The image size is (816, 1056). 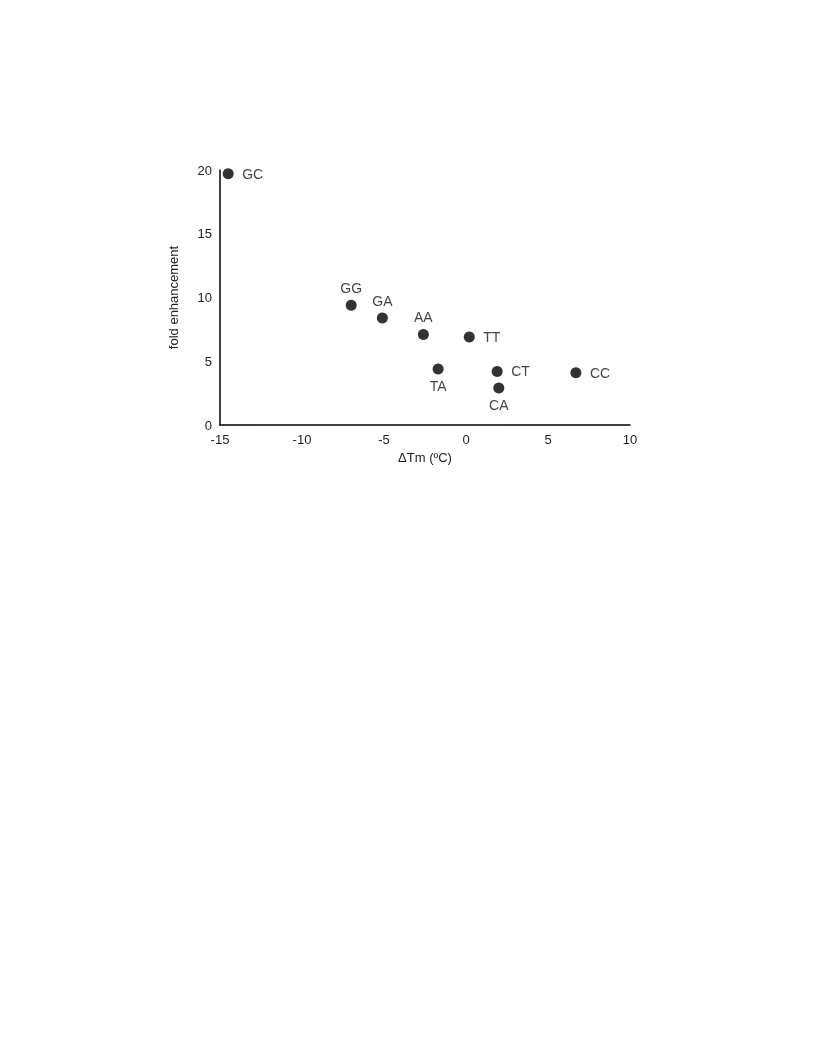 What do you see at coordinates (204, 297) in the screenshot?
I see `y-tick-label: 10` at bounding box center [204, 297].